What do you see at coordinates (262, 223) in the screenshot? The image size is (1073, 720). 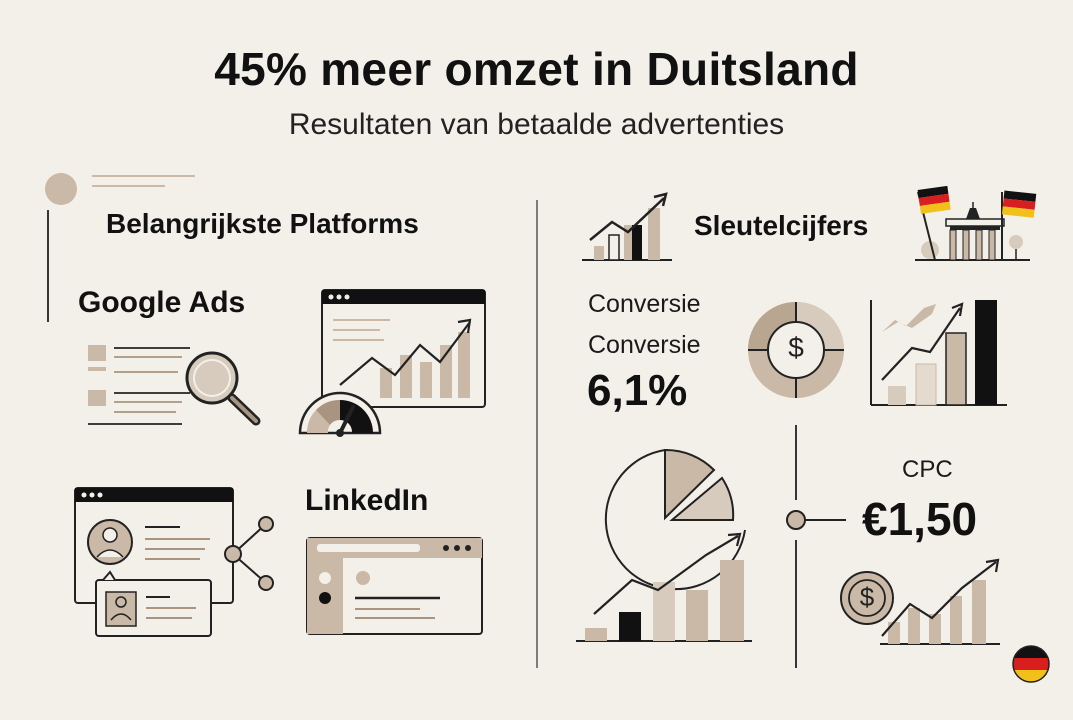 I see `platforms-heading: Belangrijkste Platforms` at bounding box center [262, 223].